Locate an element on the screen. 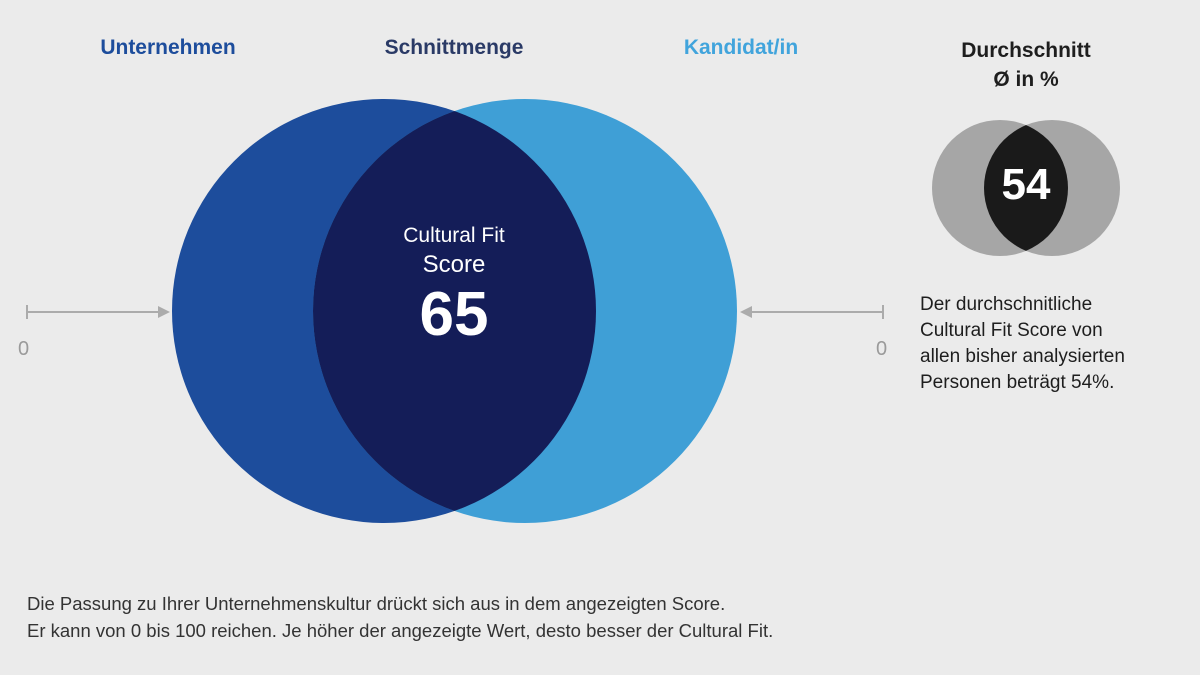  average-intersection-area is located at coordinates (1026, 188).